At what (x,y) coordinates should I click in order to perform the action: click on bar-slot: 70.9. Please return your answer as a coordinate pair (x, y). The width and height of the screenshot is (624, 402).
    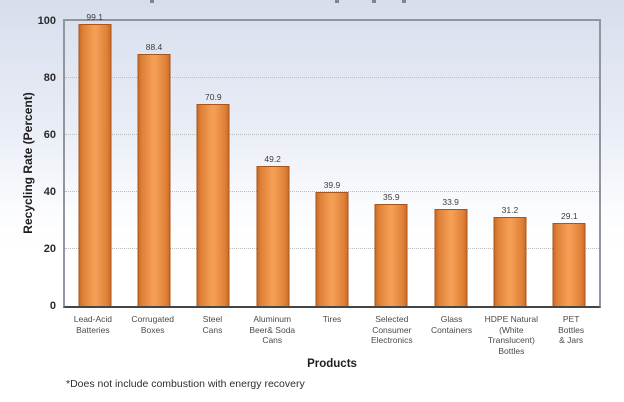
    Looking at the image, I should click on (213, 163).